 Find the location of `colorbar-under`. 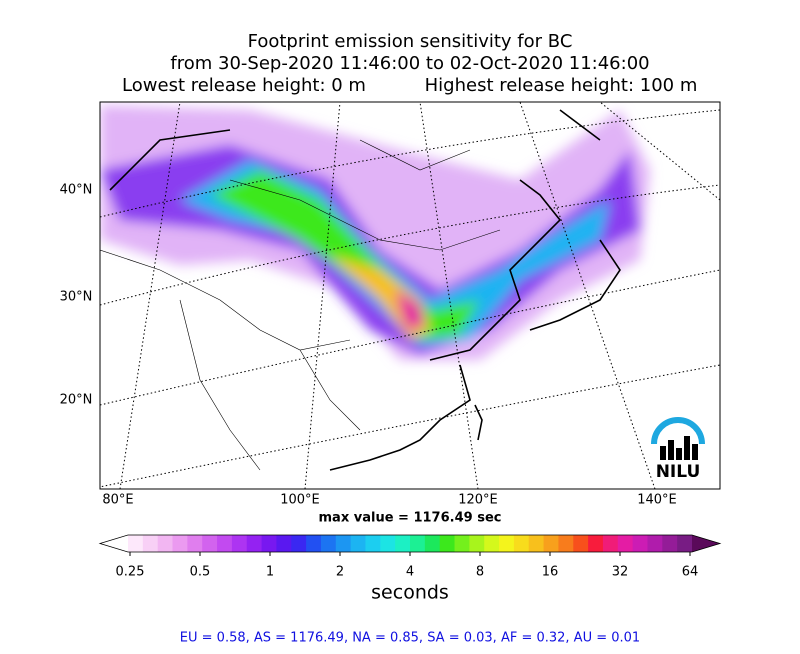

colorbar-under is located at coordinates (114, 543).